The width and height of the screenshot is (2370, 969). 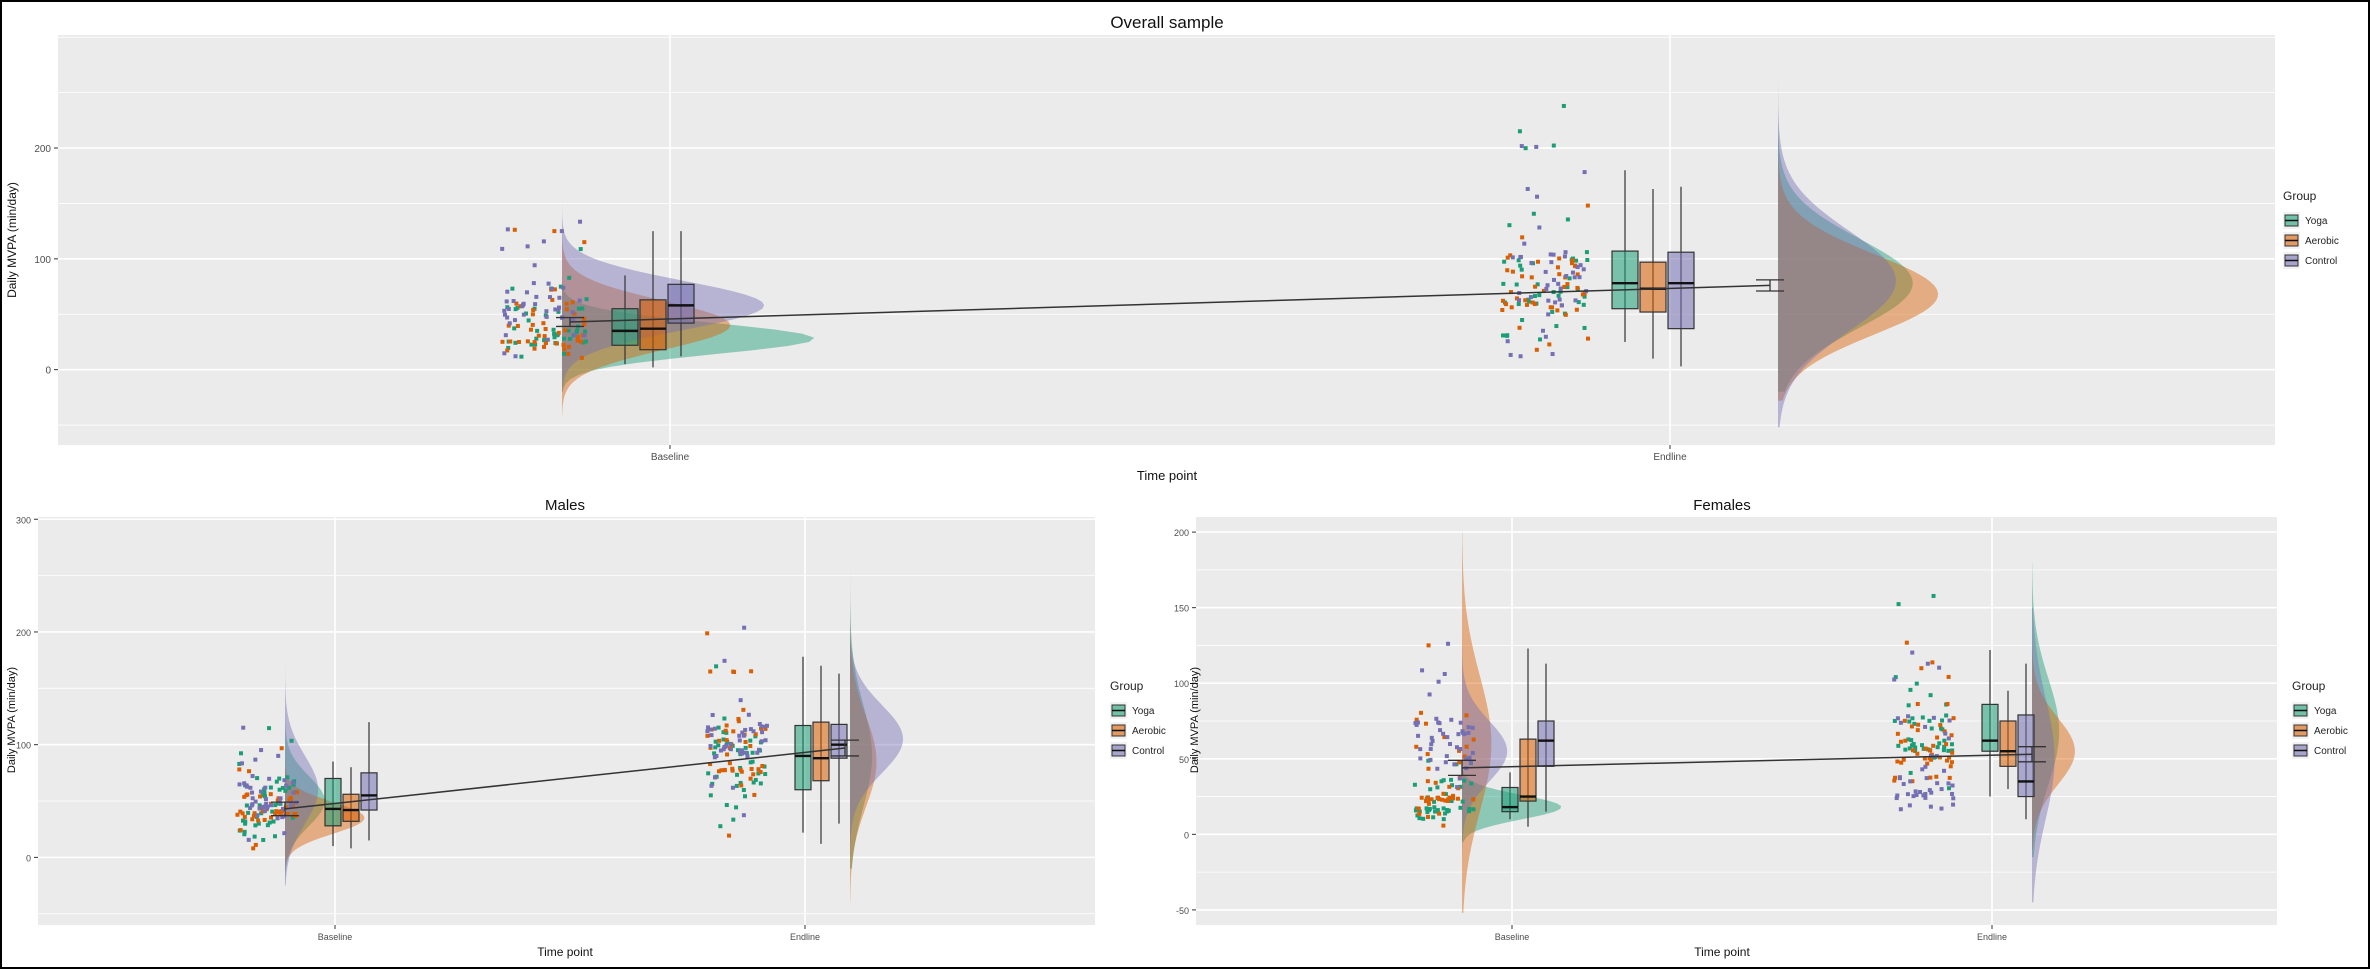 What do you see at coordinates (333, 802) in the screenshot?
I see `boxplot-box` at bounding box center [333, 802].